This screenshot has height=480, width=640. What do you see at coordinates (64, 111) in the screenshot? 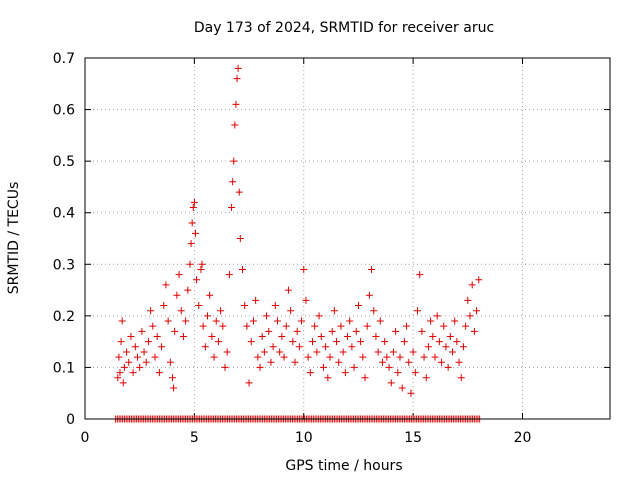
I see `y-tick-label: 0.6` at bounding box center [64, 111].